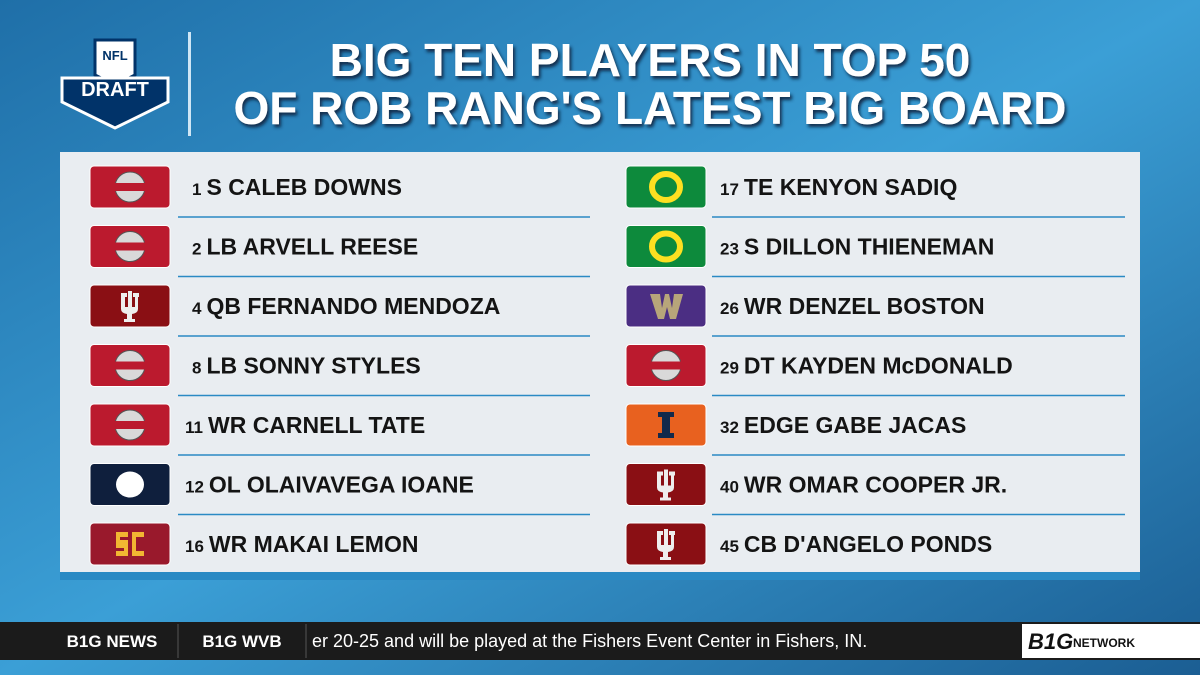 The width and height of the screenshot is (1200, 675). What do you see at coordinates (729, 308) in the screenshot?
I see `rank: 26` at bounding box center [729, 308].